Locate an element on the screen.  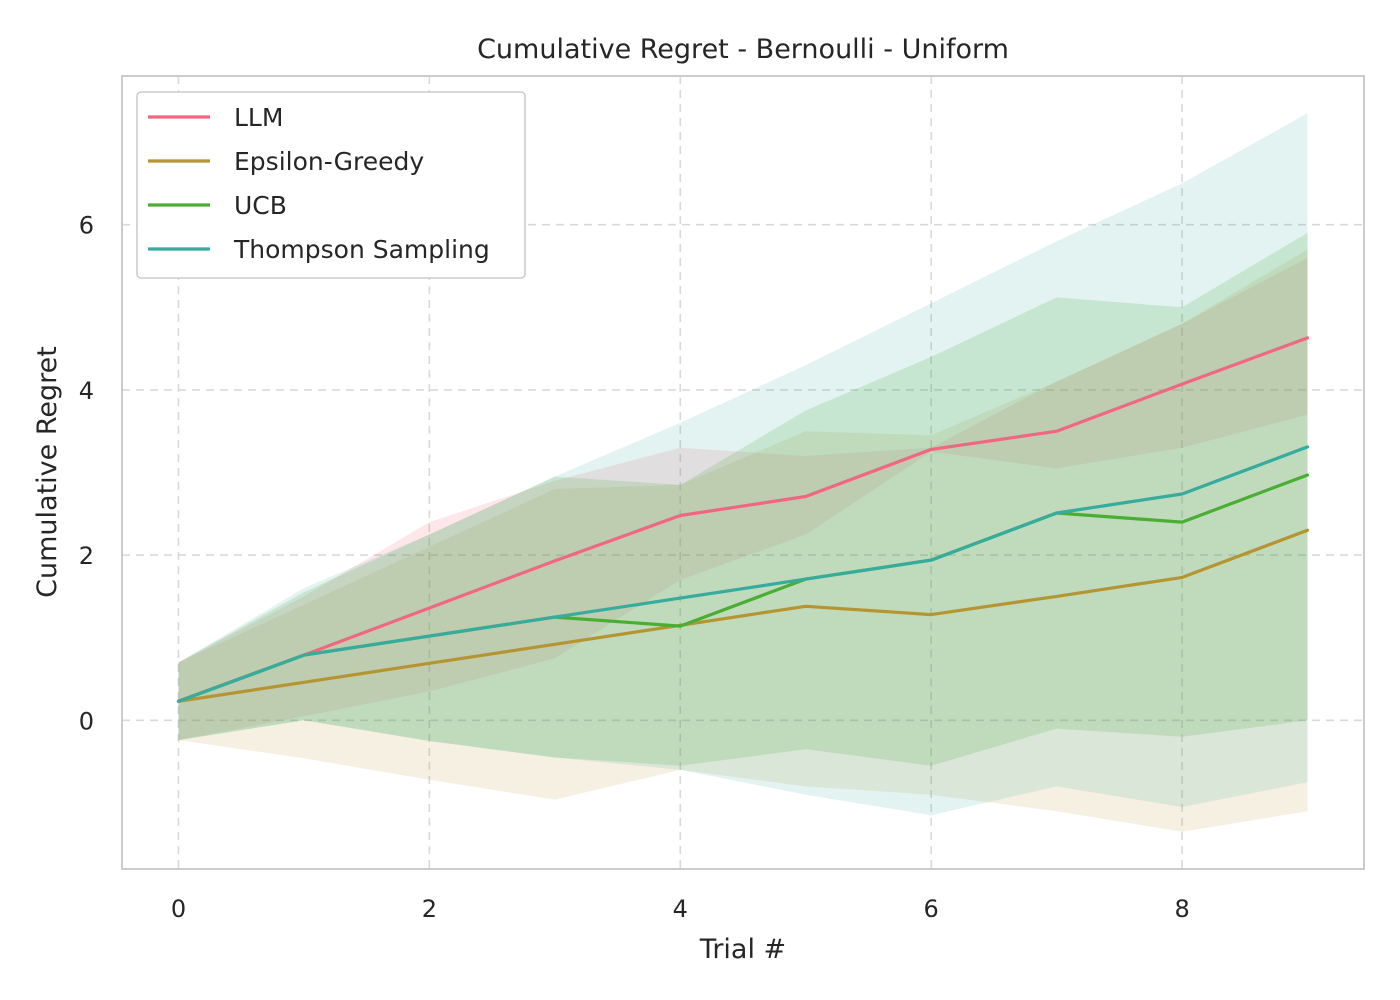
y-tick-label: 6 is located at coordinates (86, 226).